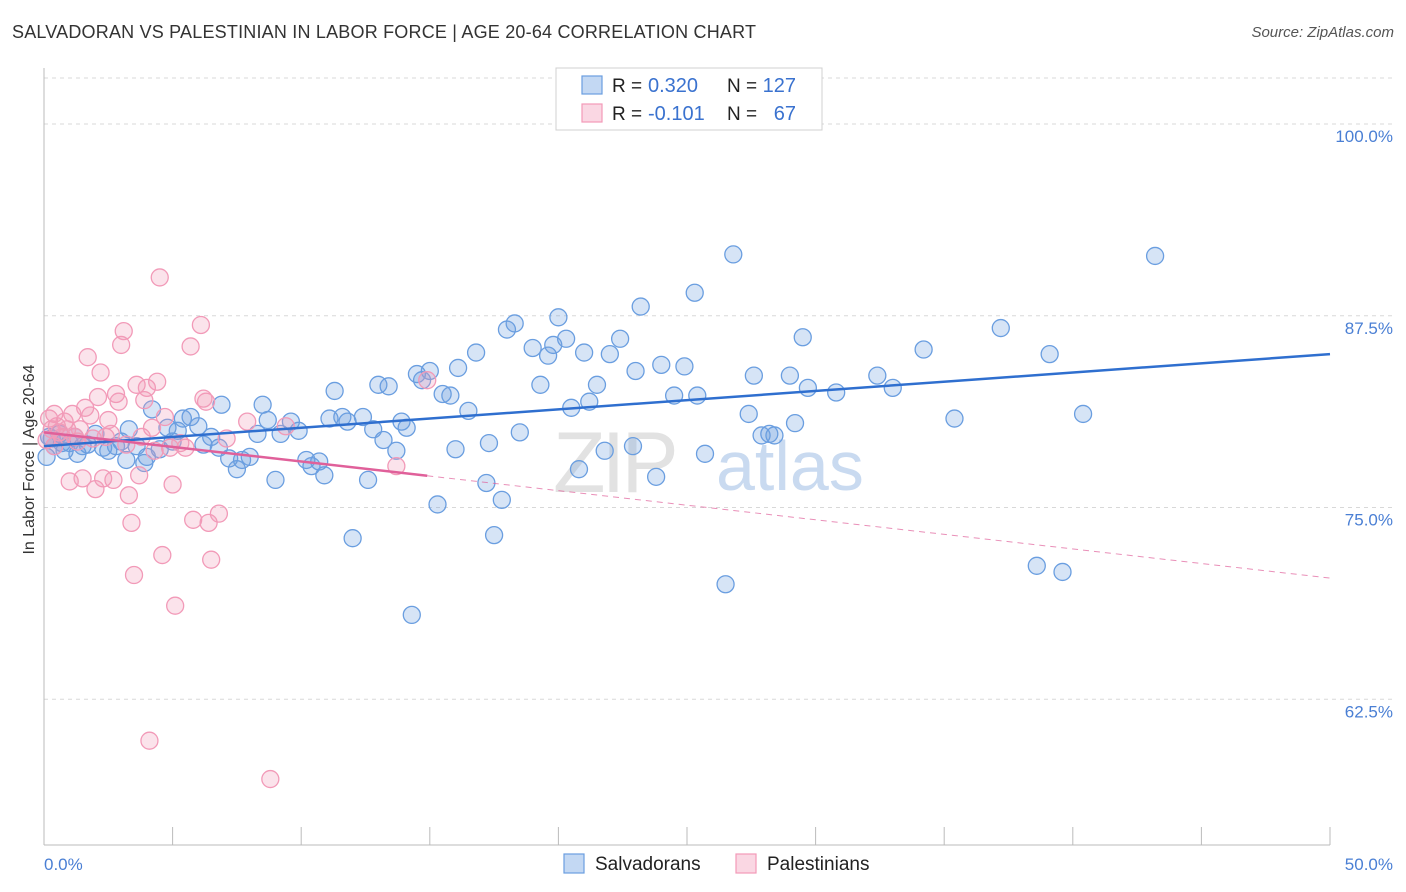 The image size is (1406, 892). I want to click on y-tick-label: 87.5%, so click(1369, 328).